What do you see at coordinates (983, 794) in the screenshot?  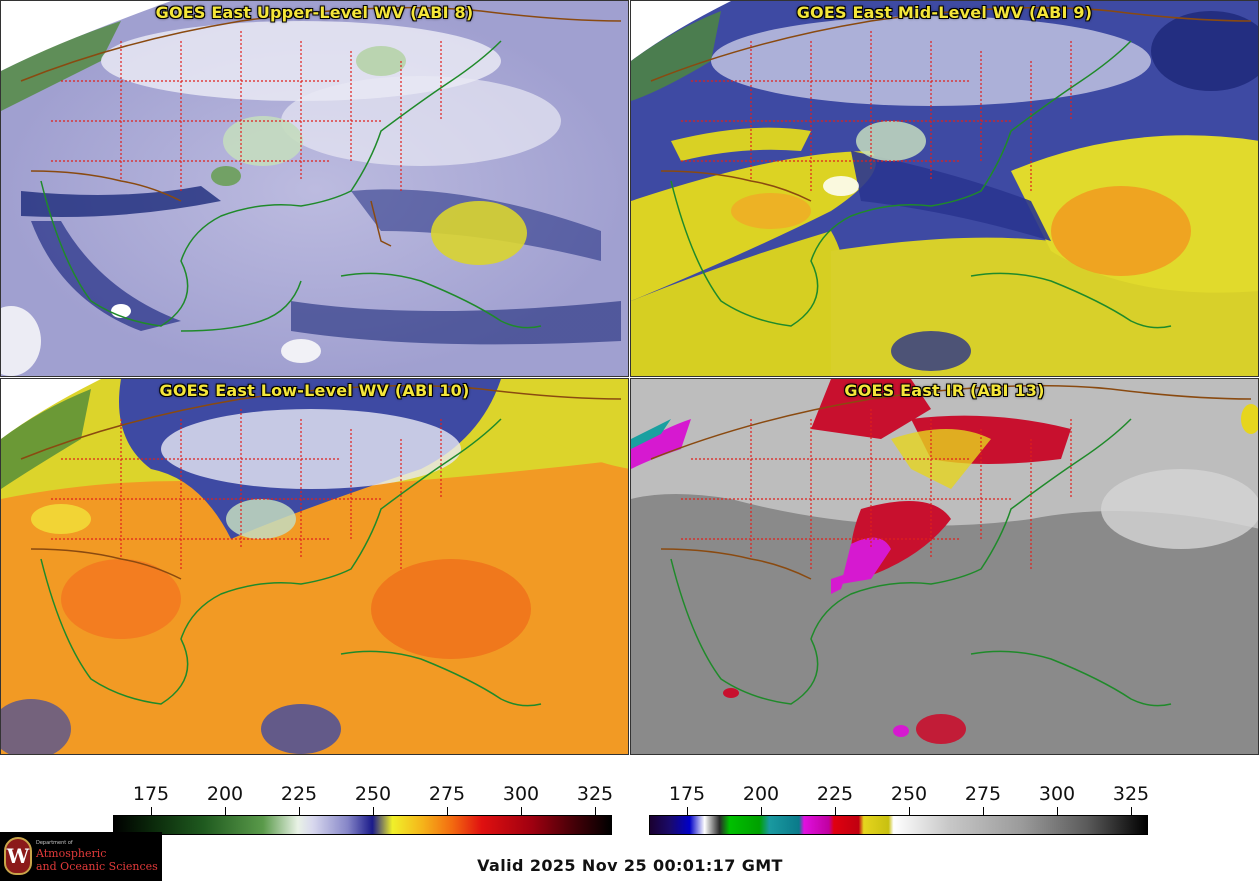 I see `ir-tick-label: 275` at bounding box center [983, 794].